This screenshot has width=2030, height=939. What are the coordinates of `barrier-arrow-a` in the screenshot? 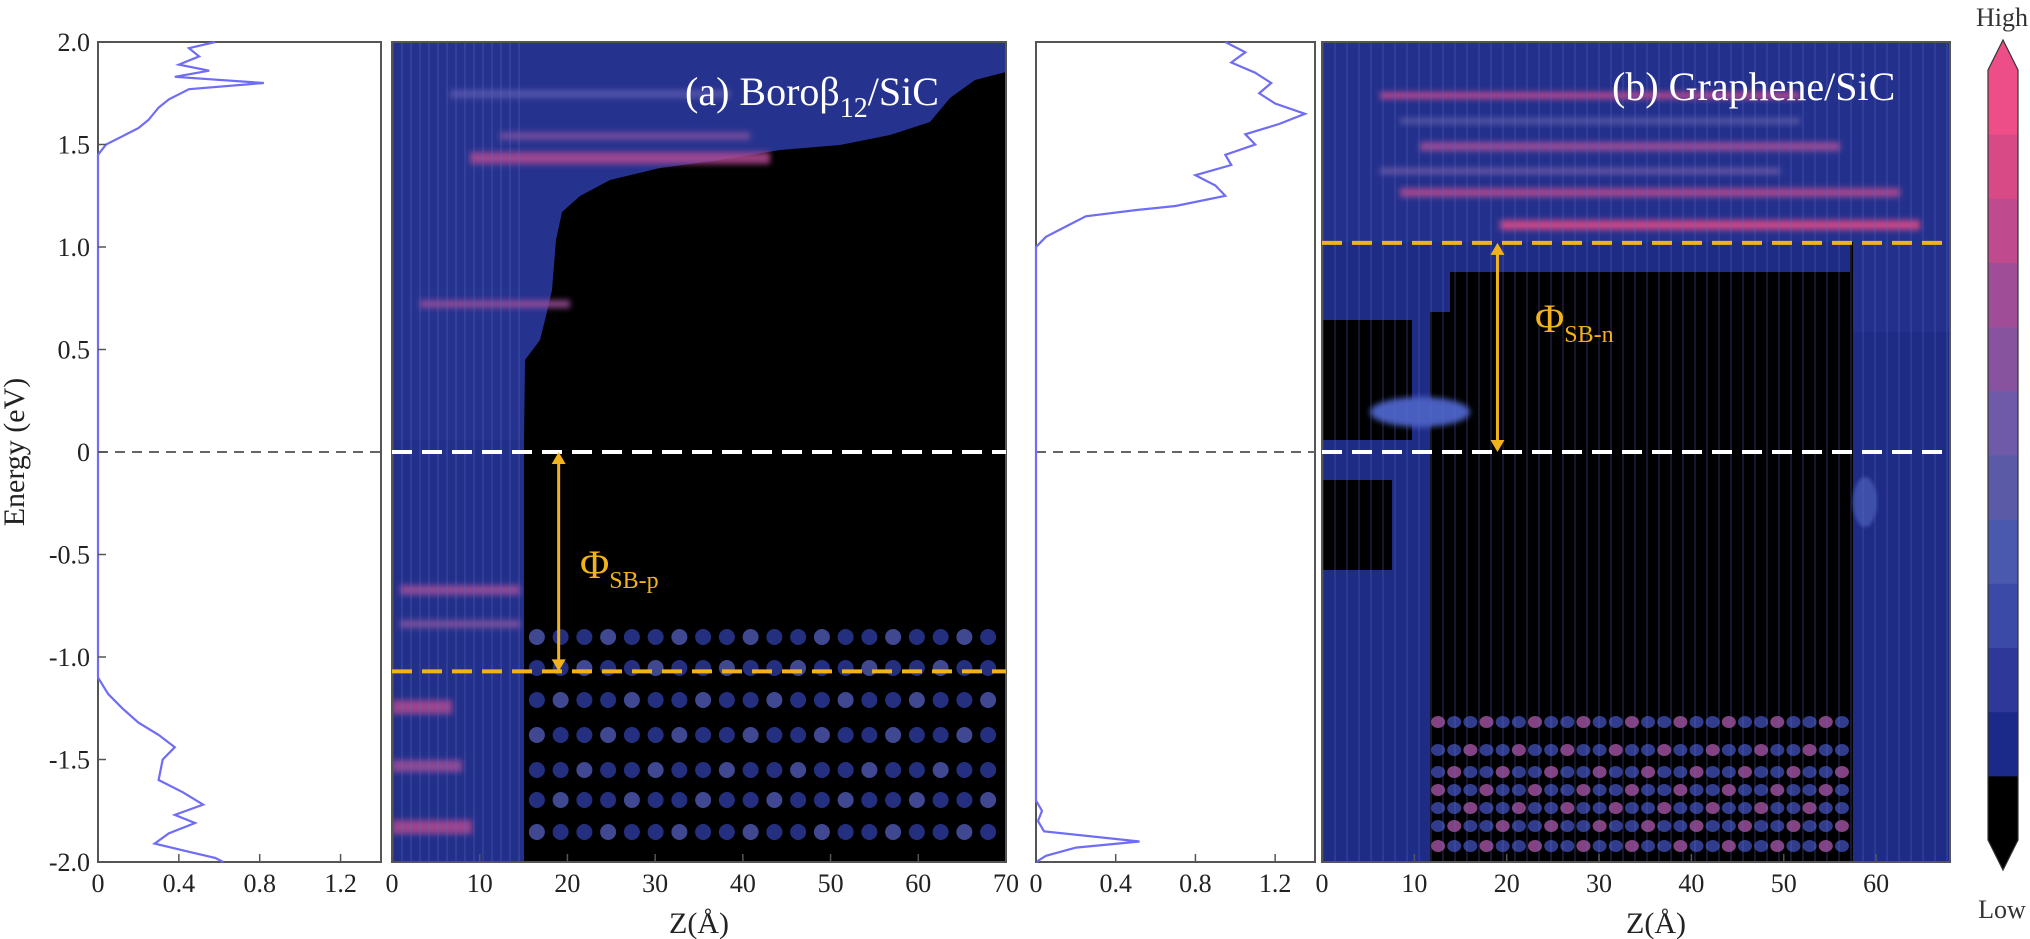 It's located at (558, 562).